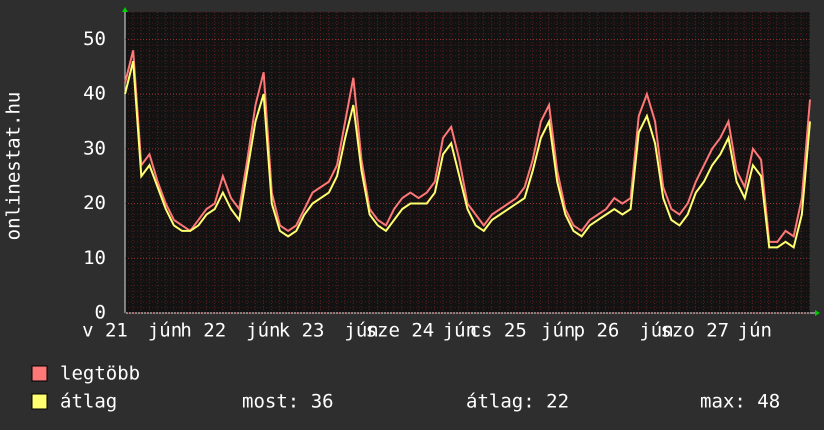  What do you see at coordinates (94, 148) in the screenshot?
I see `y-tick-label: 30` at bounding box center [94, 148].